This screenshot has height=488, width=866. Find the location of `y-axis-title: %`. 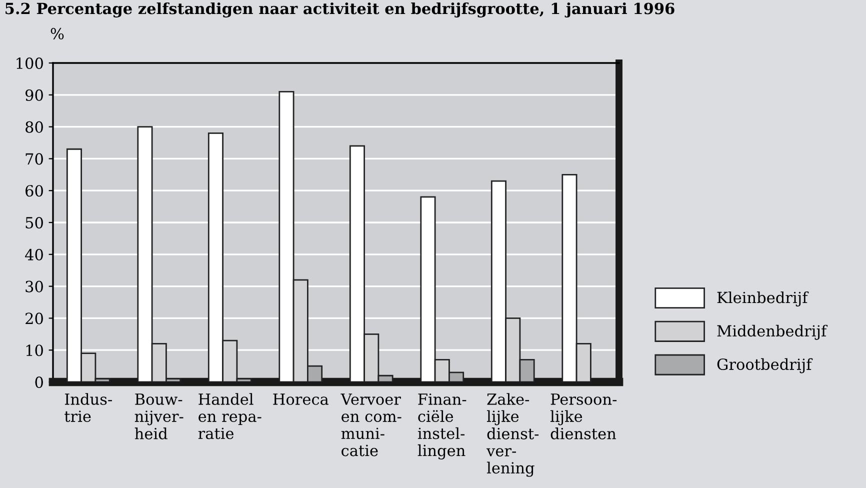

y-axis-title: % is located at coordinates (57, 34).